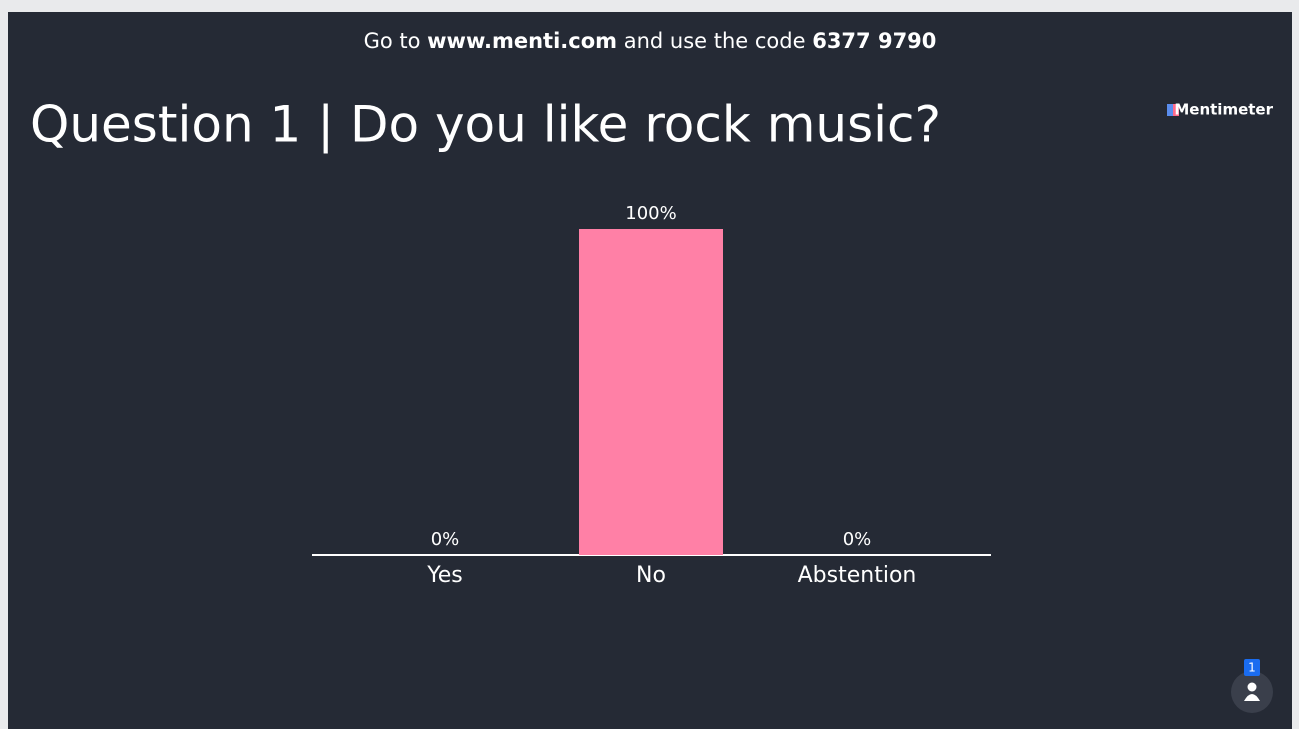 The width and height of the screenshot is (1299, 729). I want to click on participant-button, so click(1252, 692).